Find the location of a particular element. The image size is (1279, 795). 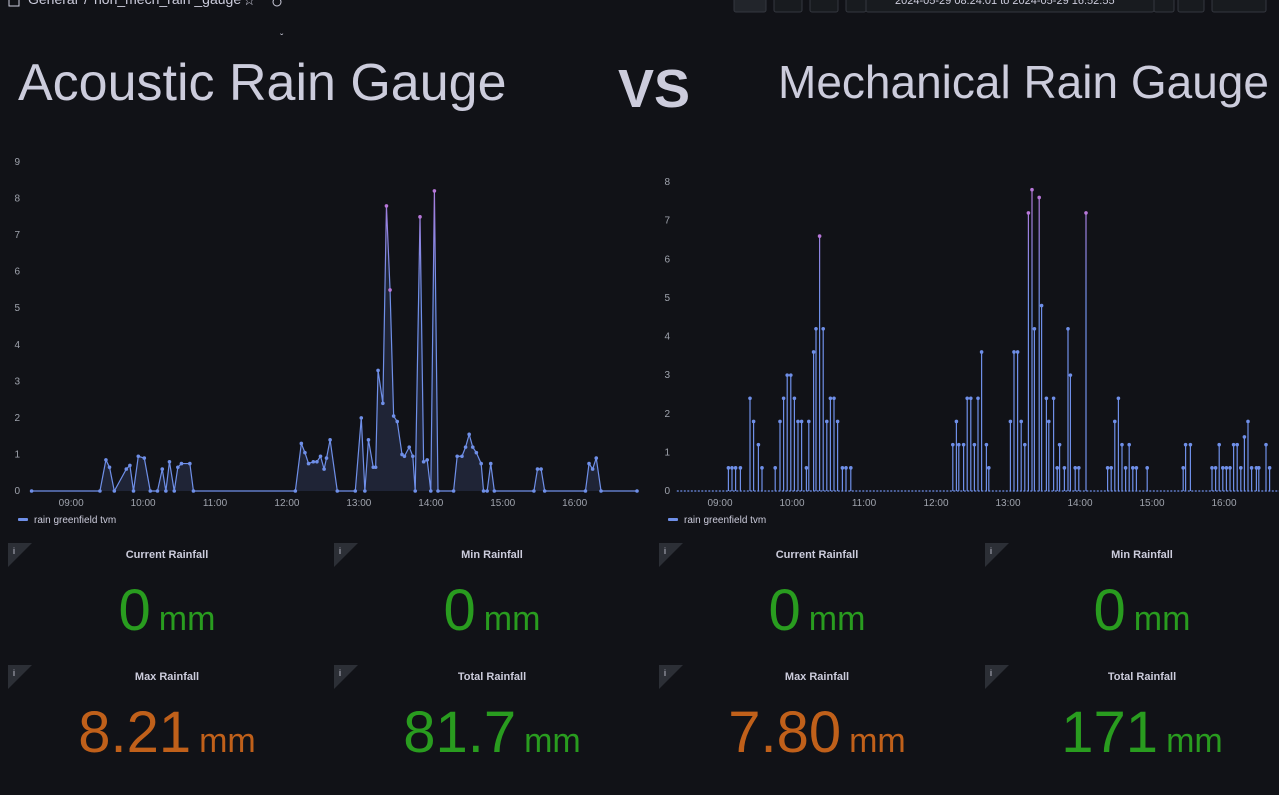

breadcrumb-dashboard: non_mech_rain _gauge is located at coordinates (167, 3).